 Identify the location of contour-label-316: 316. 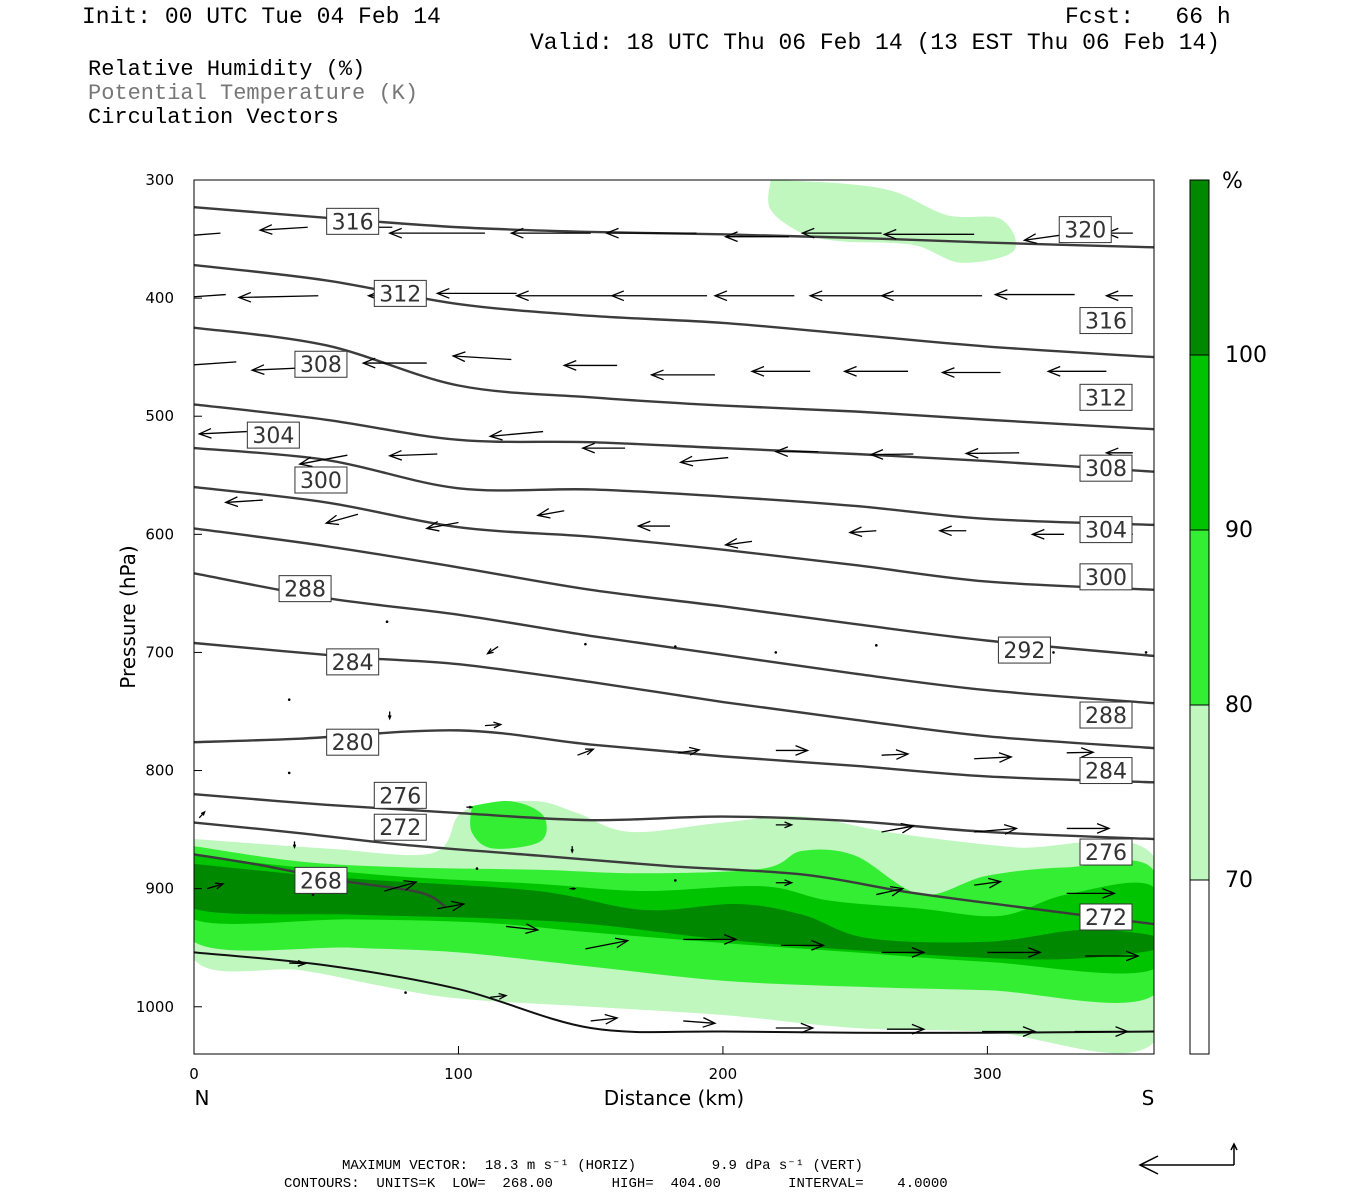
(353, 221).